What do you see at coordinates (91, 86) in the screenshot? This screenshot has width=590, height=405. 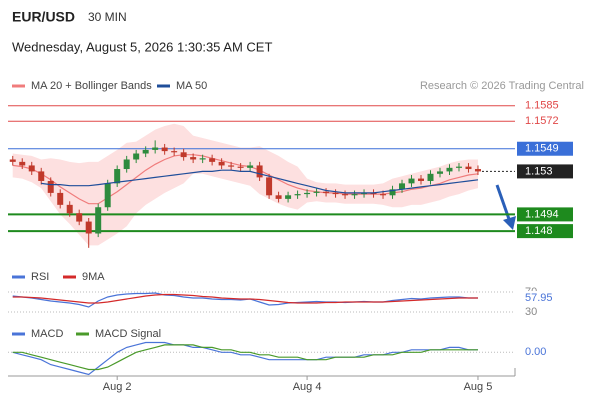 I see `legend-label: MA 20 + Bollinger Bands` at bounding box center [91, 86].